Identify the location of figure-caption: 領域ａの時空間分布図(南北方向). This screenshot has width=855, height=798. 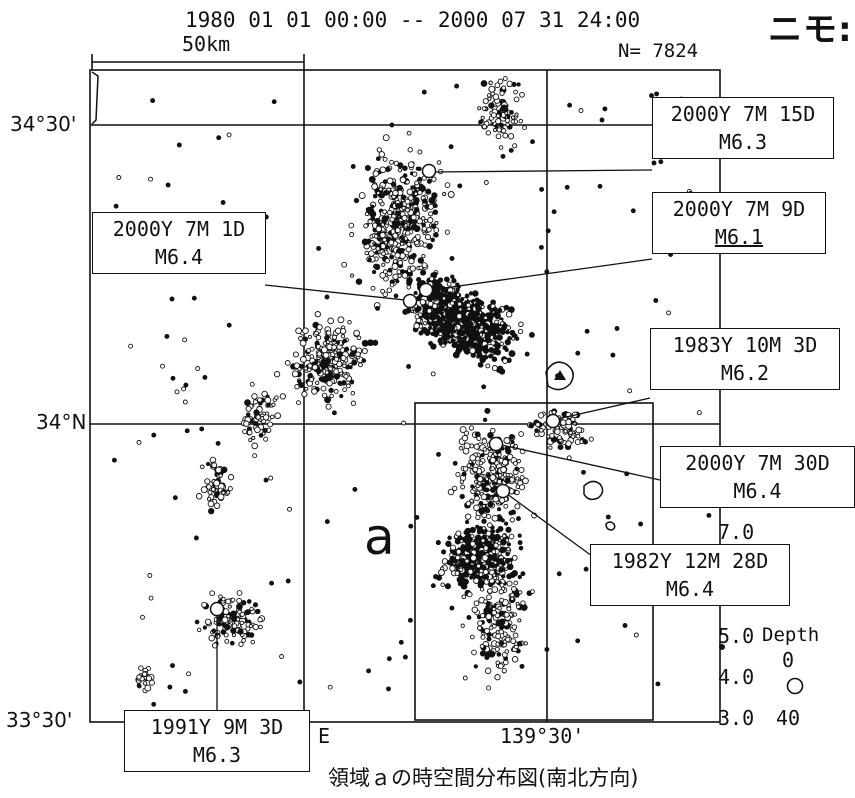
(483, 778).